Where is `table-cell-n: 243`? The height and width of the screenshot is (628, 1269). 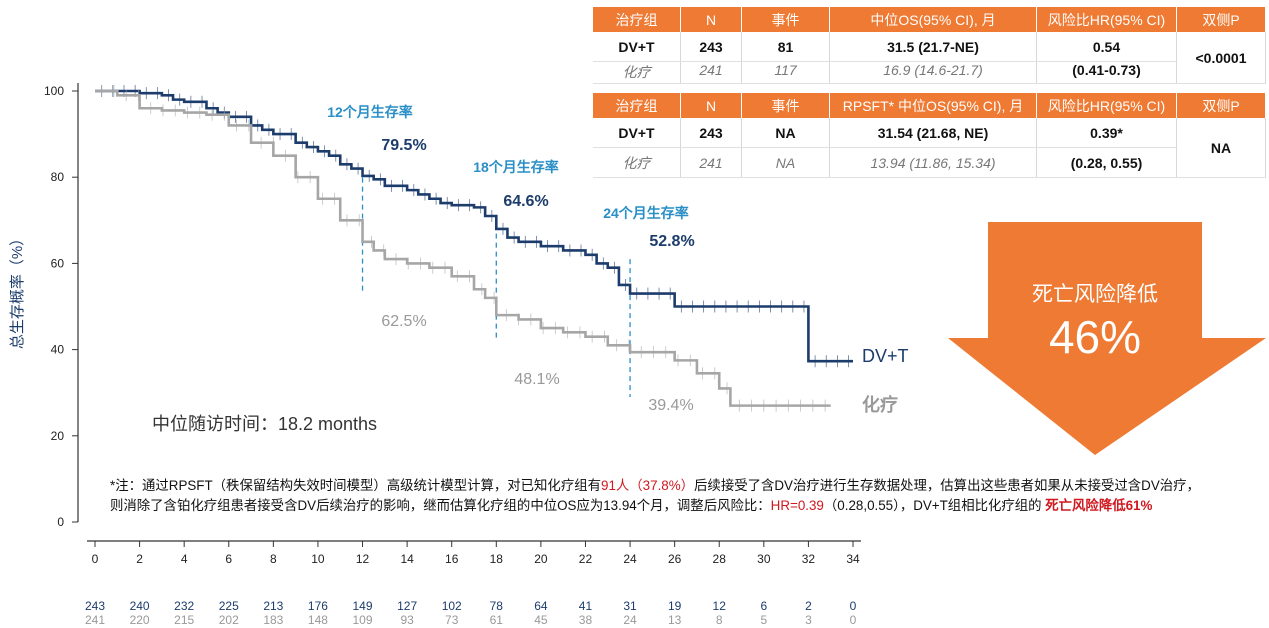 table-cell-n: 243 is located at coordinates (711, 47).